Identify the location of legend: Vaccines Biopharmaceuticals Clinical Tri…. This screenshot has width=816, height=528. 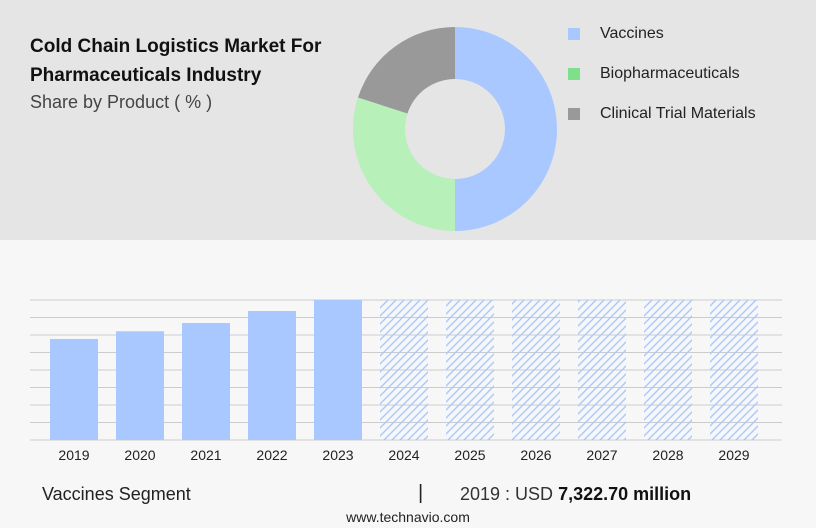
(662, 74).